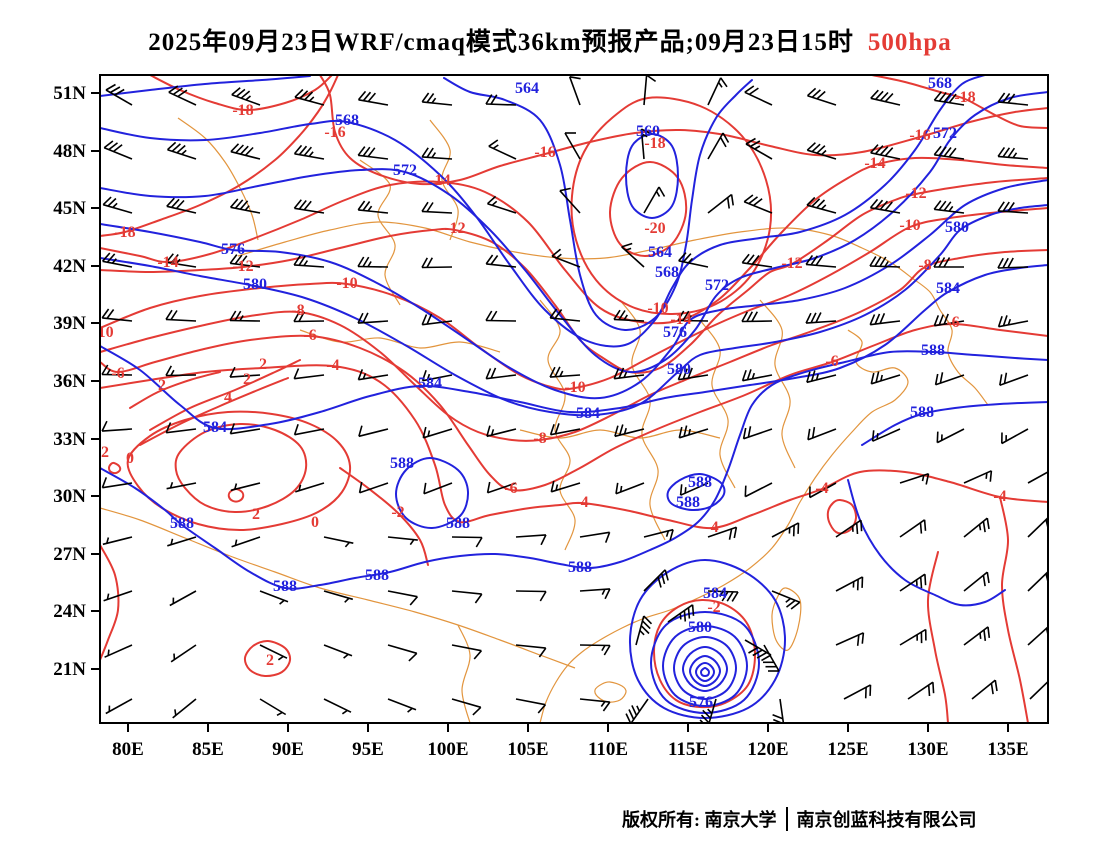  I want to click on lat-tick-label: 51N, so click(69, 93).